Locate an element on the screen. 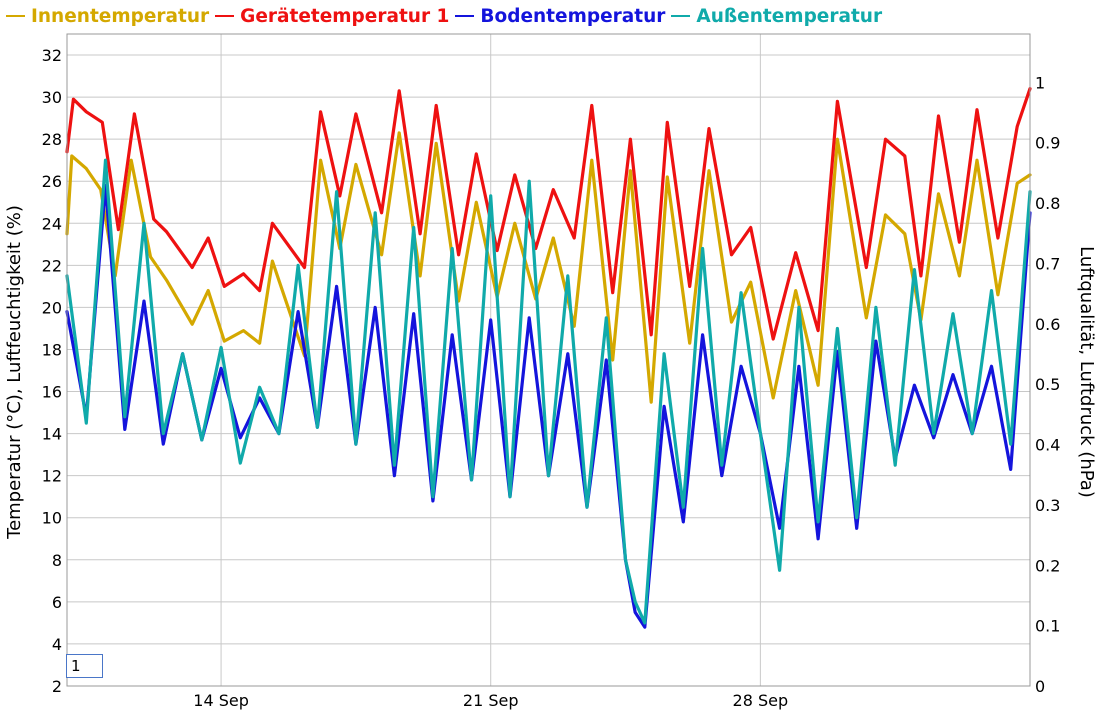 This screenshot has width=1102, height=727. right-tick-label: 0.1 is located at coordinates (1047, 626).